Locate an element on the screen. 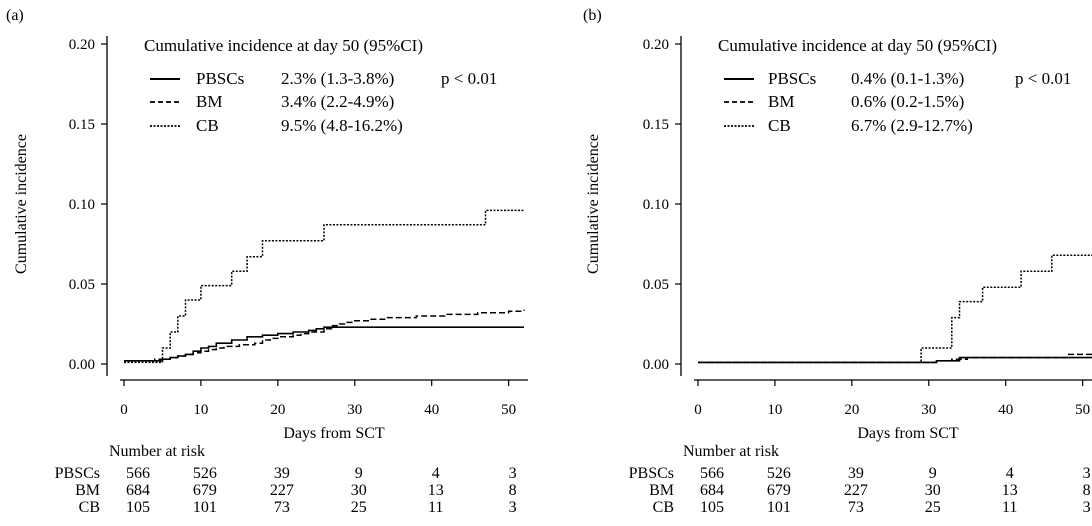  legend-entry-value: 3.4% (2.2-4.9%) is located at coordinates (337, 101).